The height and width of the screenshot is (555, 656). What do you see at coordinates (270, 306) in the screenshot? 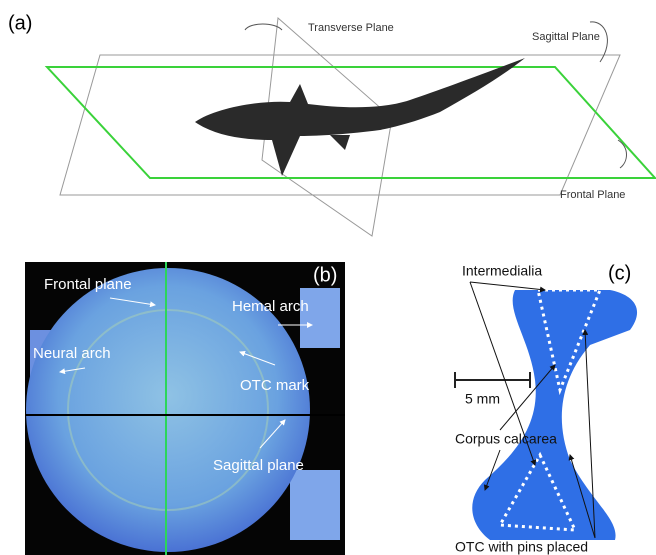
I see `annotation: Hemal arch` at bounding box center [270, 306].